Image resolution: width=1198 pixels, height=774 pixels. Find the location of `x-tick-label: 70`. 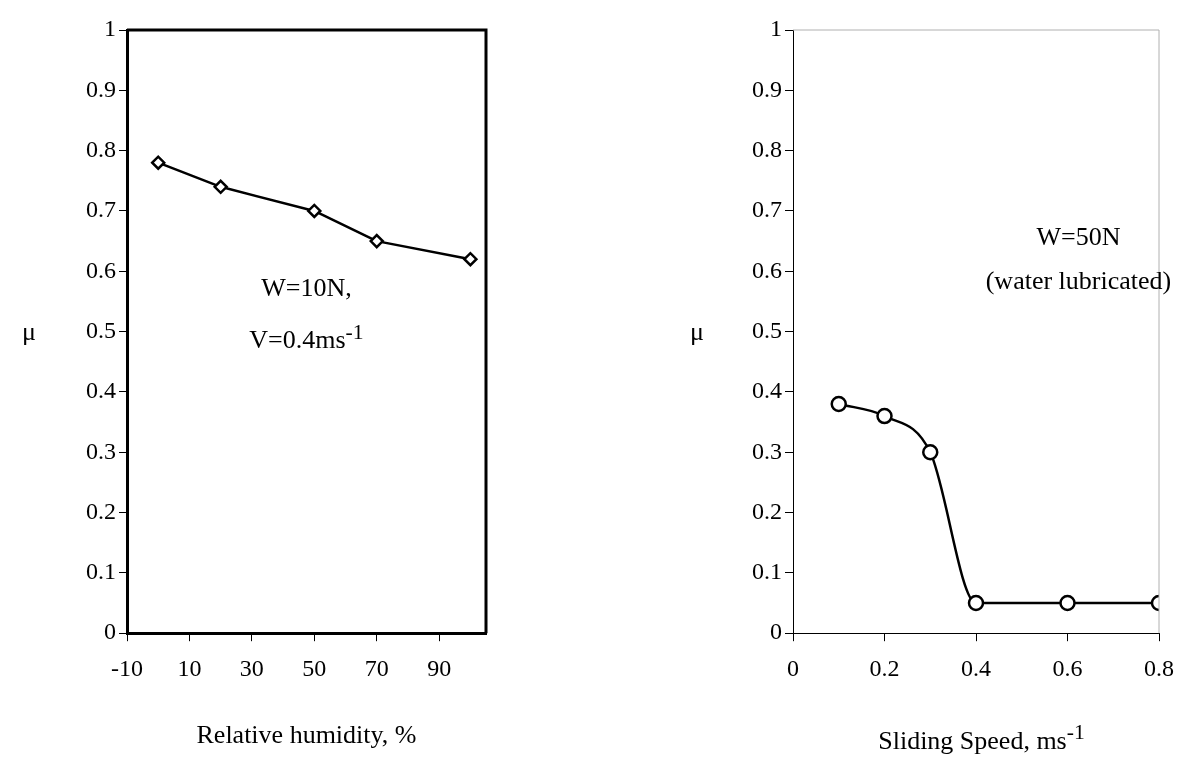

x-tick-label: 70 is located at coordinates (376, 667).